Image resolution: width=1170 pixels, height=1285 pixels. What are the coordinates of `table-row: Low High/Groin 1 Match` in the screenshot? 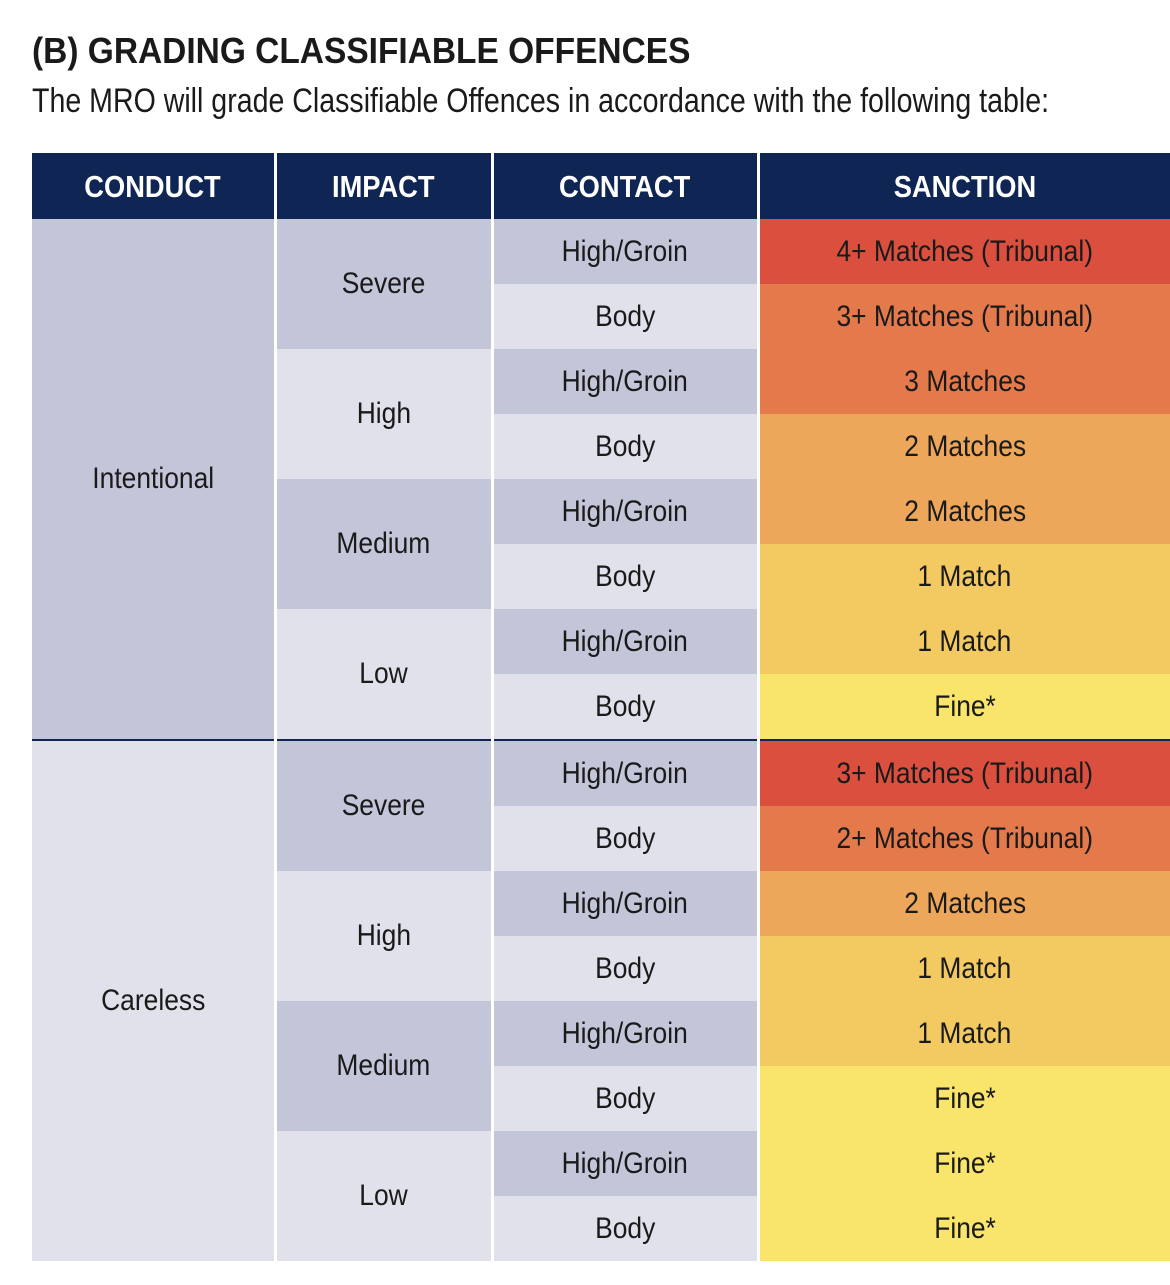 It's located at (601, 674).